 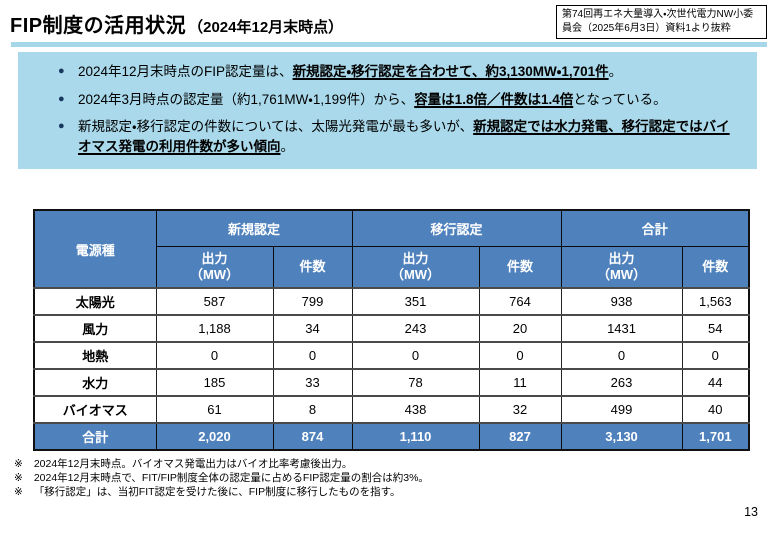 What do you see at coordinates (715, 267) in the screenshot?
I see `subheader-count-total: 件数` at bounding box center [715, 267].